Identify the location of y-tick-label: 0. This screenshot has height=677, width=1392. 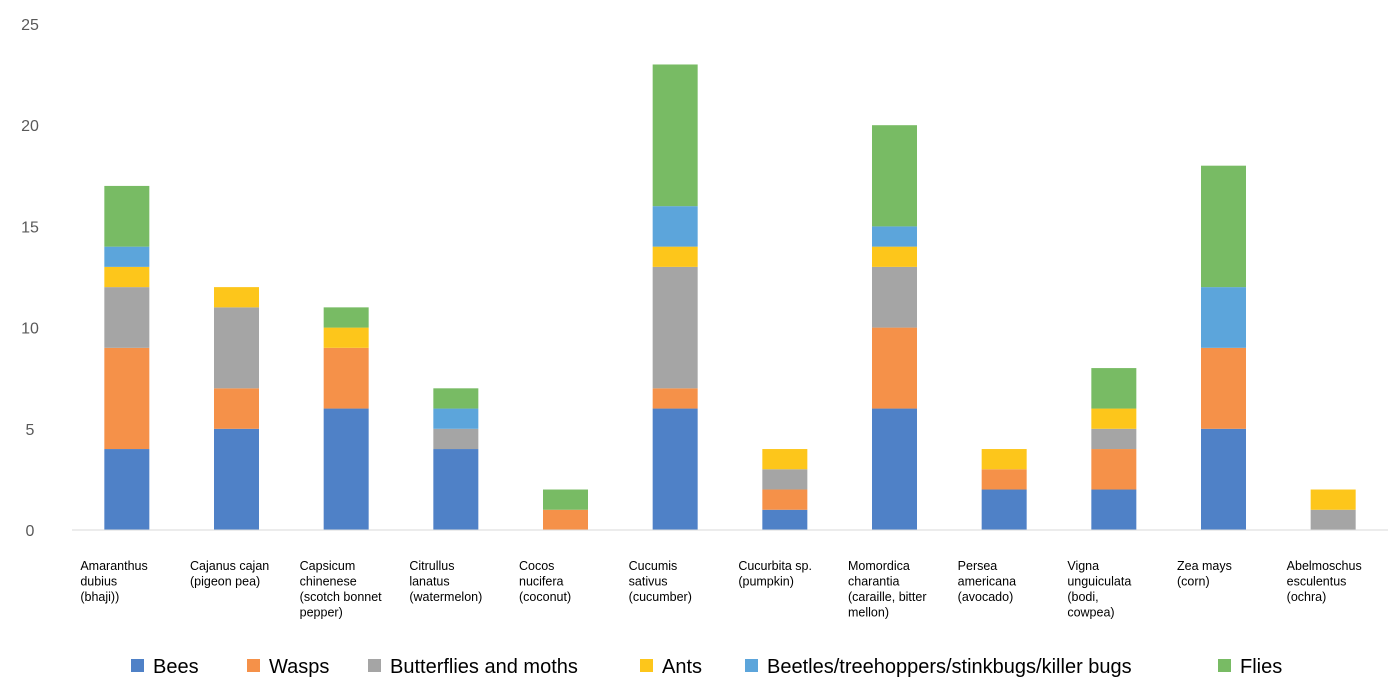
(30, 531).